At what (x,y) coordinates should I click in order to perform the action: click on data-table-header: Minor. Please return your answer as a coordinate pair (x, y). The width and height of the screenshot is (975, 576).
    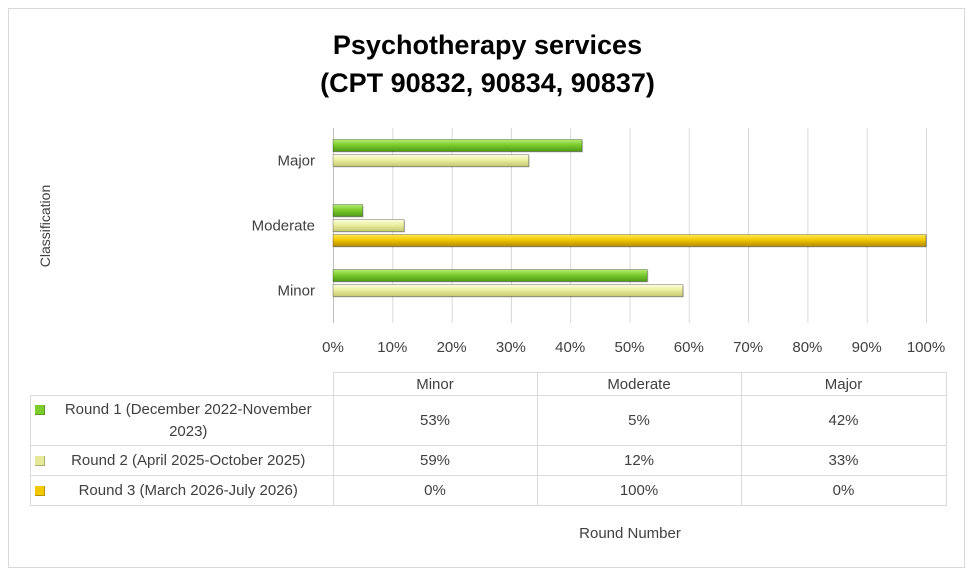
    Looking at the image, I should click on (435, 384).